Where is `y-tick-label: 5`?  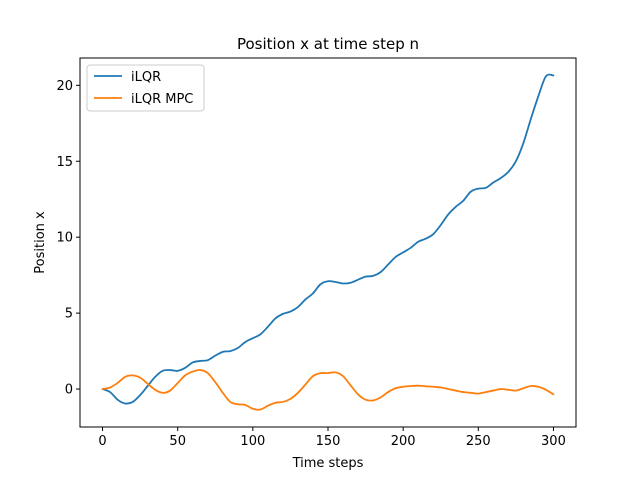 y-tick-label: 5 is located at coordinates (69, 314).